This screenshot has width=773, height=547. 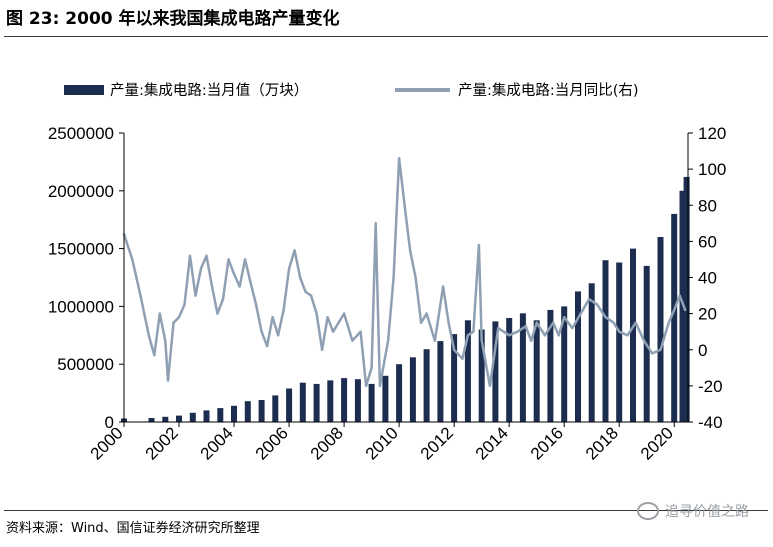 What do you see at coordinates (702, 350) in the screenshot?
I see `y-right-tick-2: 0` at bounding box center [702, 350].